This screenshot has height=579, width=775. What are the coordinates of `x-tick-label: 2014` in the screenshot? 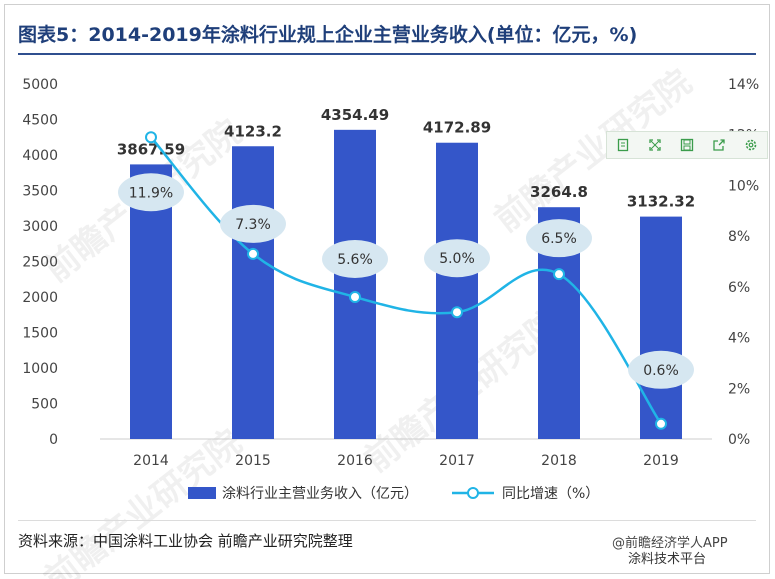 It's located at (151, 461).